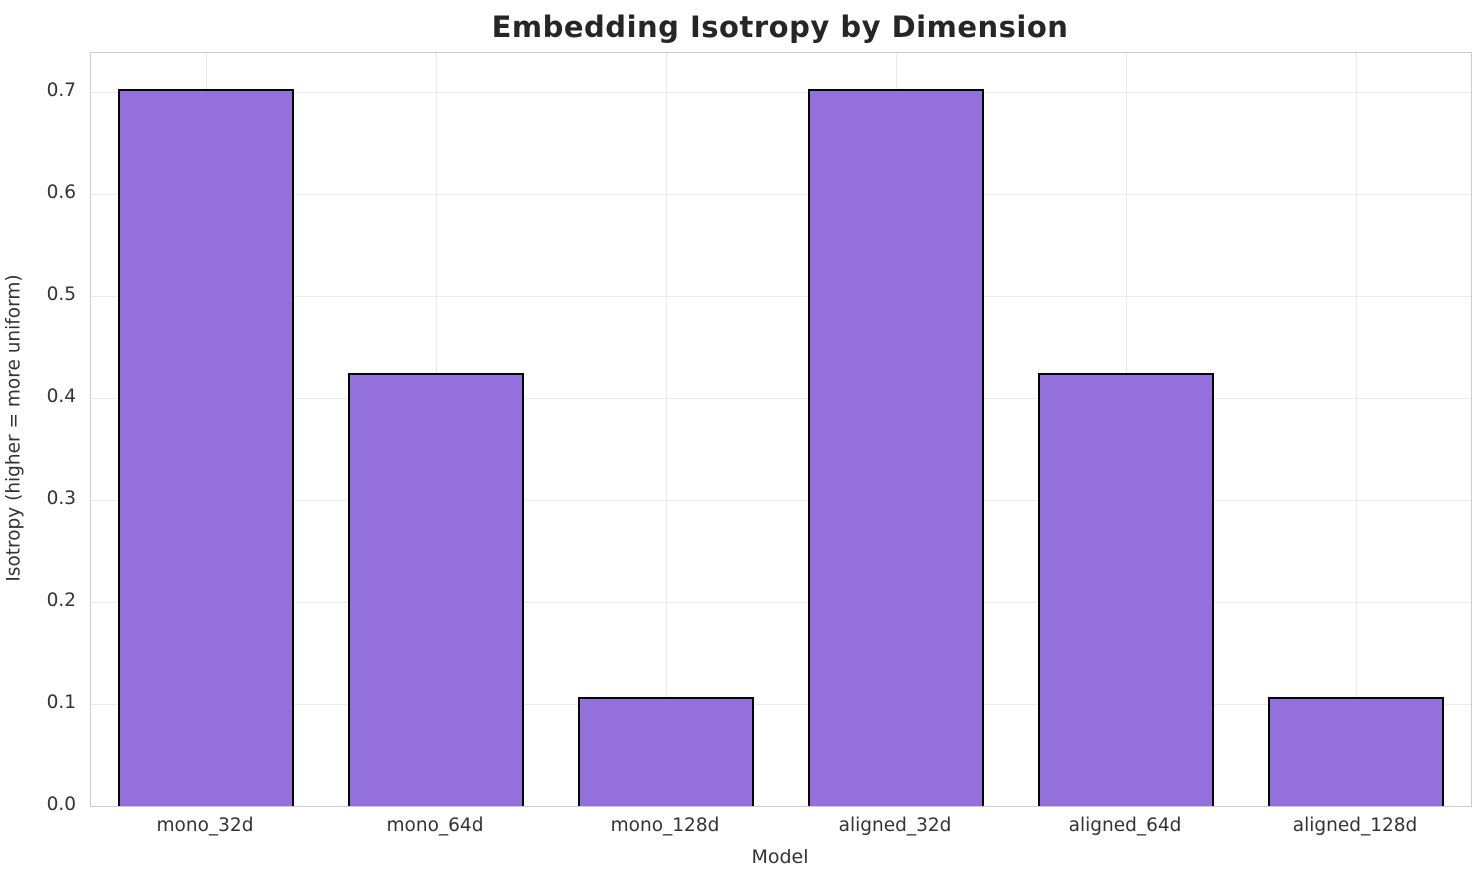 The image size is (1484, 885). I want to click on bar-mono_128d, so click(666, 751).